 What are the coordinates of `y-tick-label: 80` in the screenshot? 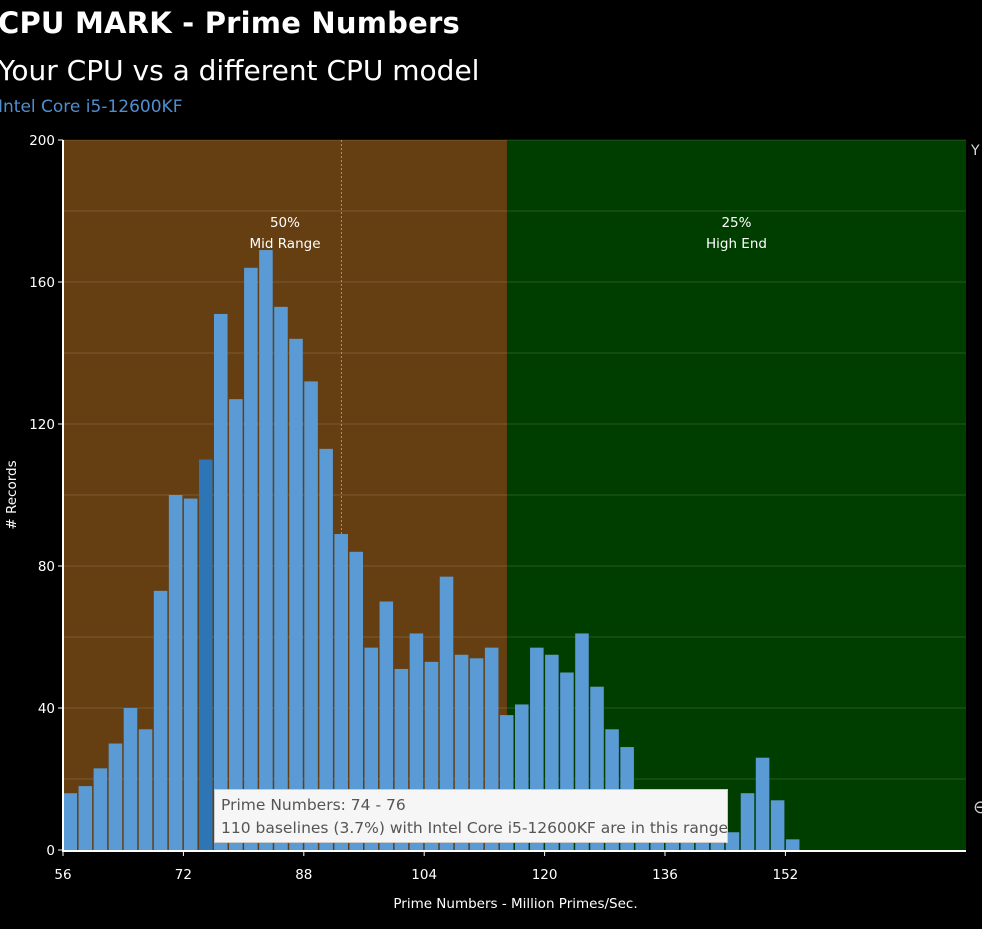 It's located at (46, 567).